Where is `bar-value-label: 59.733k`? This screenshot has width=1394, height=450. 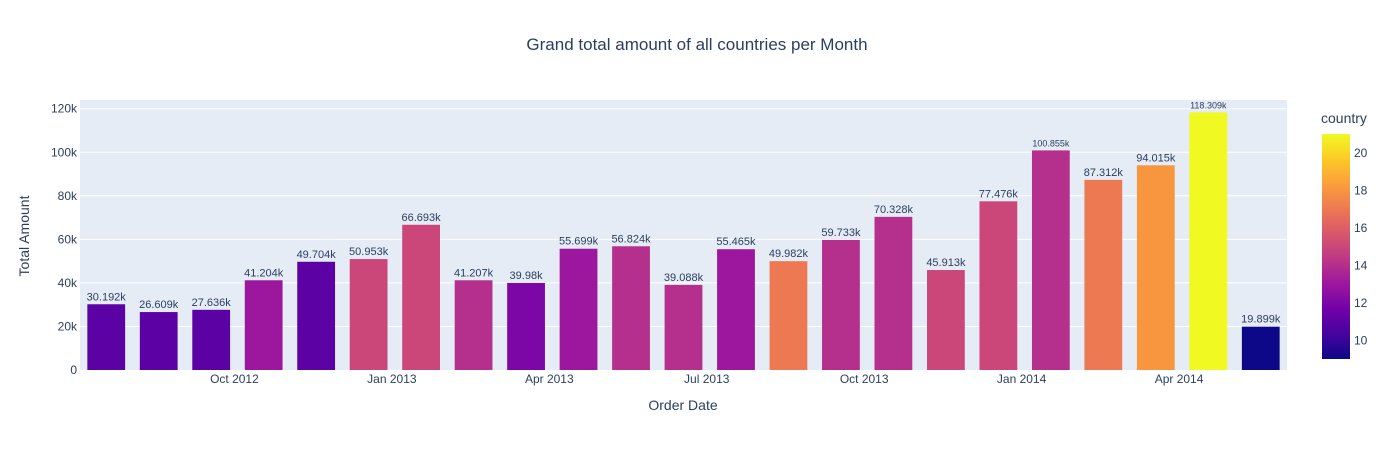 bar-value-label: 59.733k is located at coordinates (841, 233).